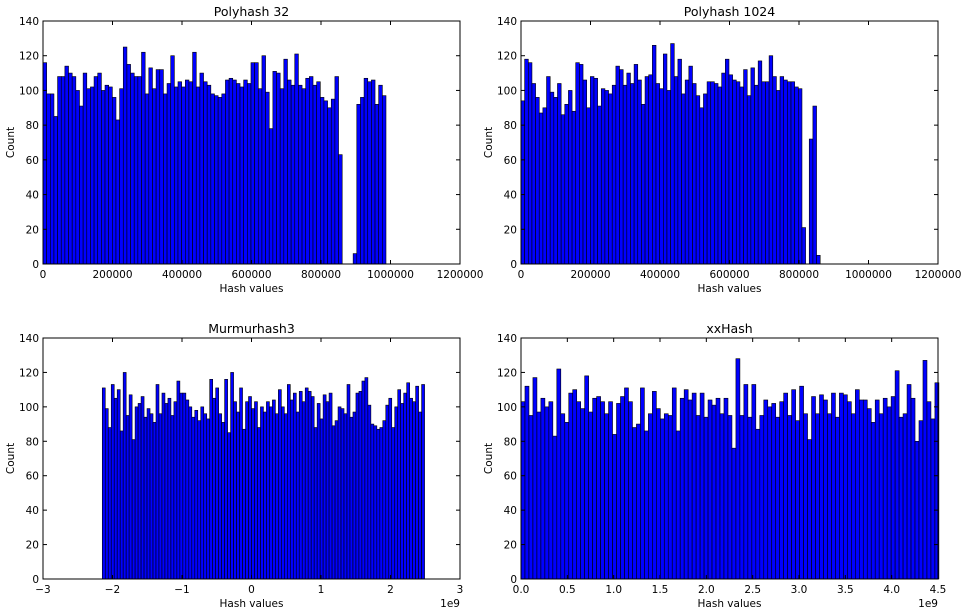  I want to click on y-axis-label: Count, so click(11, 458).